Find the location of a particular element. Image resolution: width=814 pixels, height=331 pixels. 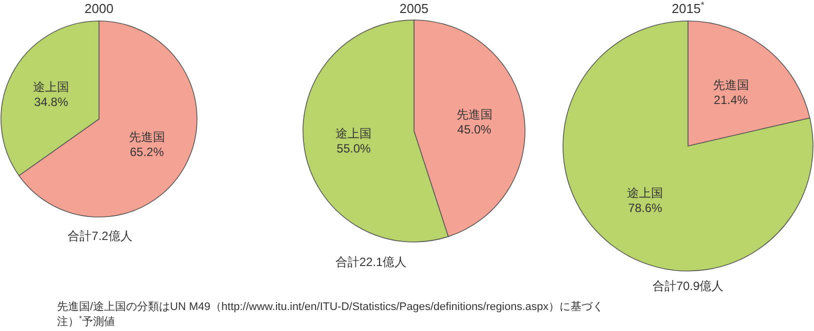

data-label: 45.0% is located at coordinates (474, 129).